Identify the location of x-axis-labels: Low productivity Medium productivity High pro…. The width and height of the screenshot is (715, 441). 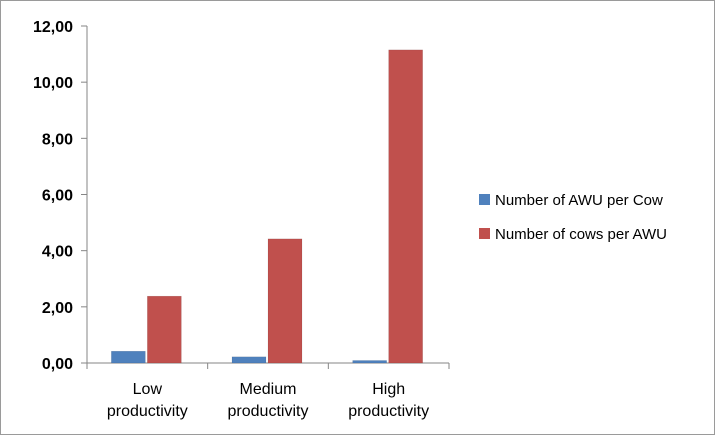
(268, 391).